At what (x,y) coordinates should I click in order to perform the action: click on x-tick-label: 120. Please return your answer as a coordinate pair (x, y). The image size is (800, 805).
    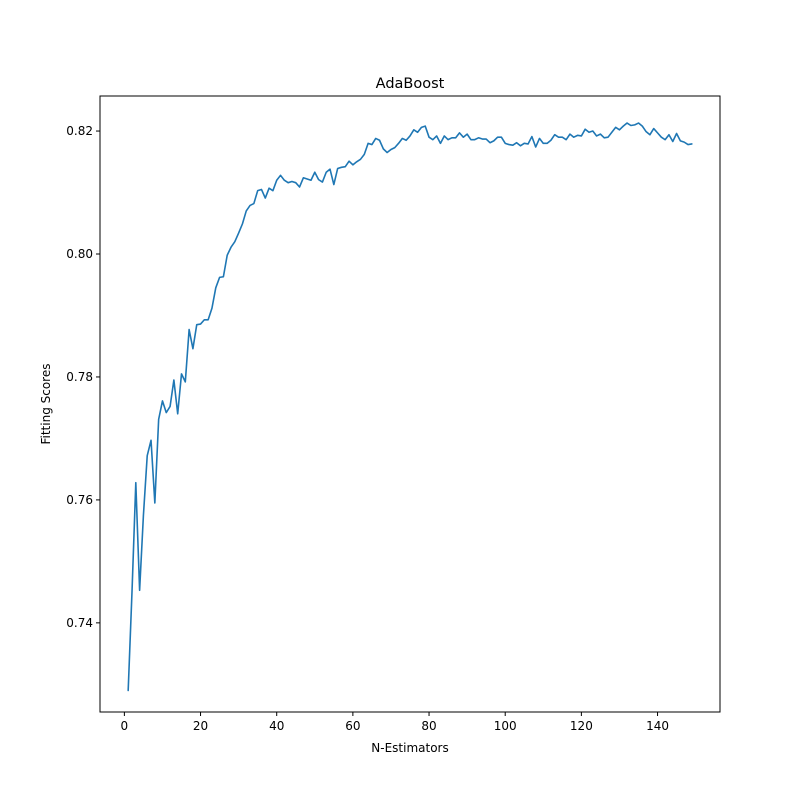
    Looking at the image, I should click on (581, 726).